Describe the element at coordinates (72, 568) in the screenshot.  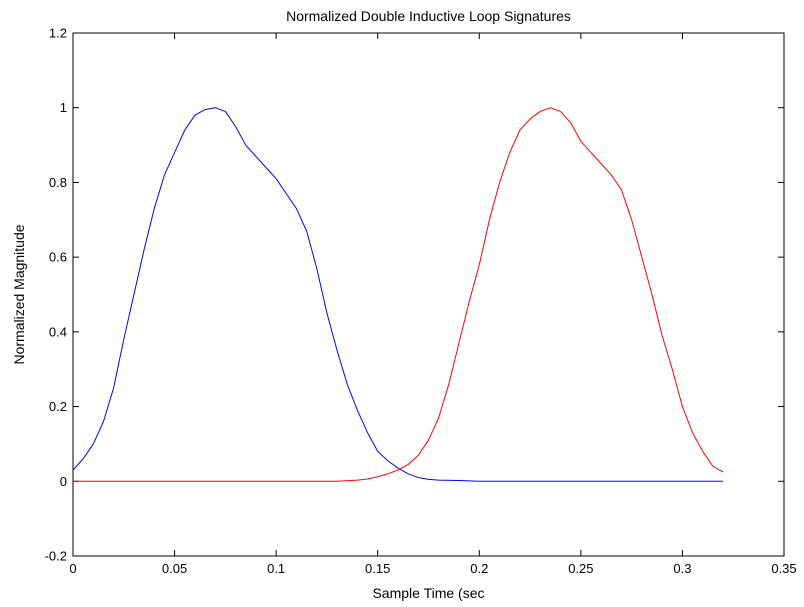
I see `x-tick-label: 0` at that location.